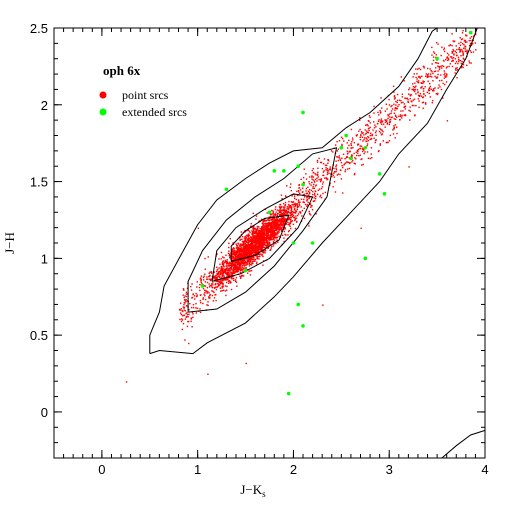  I want to click on y-tick-label: 1, so click(44, 258).